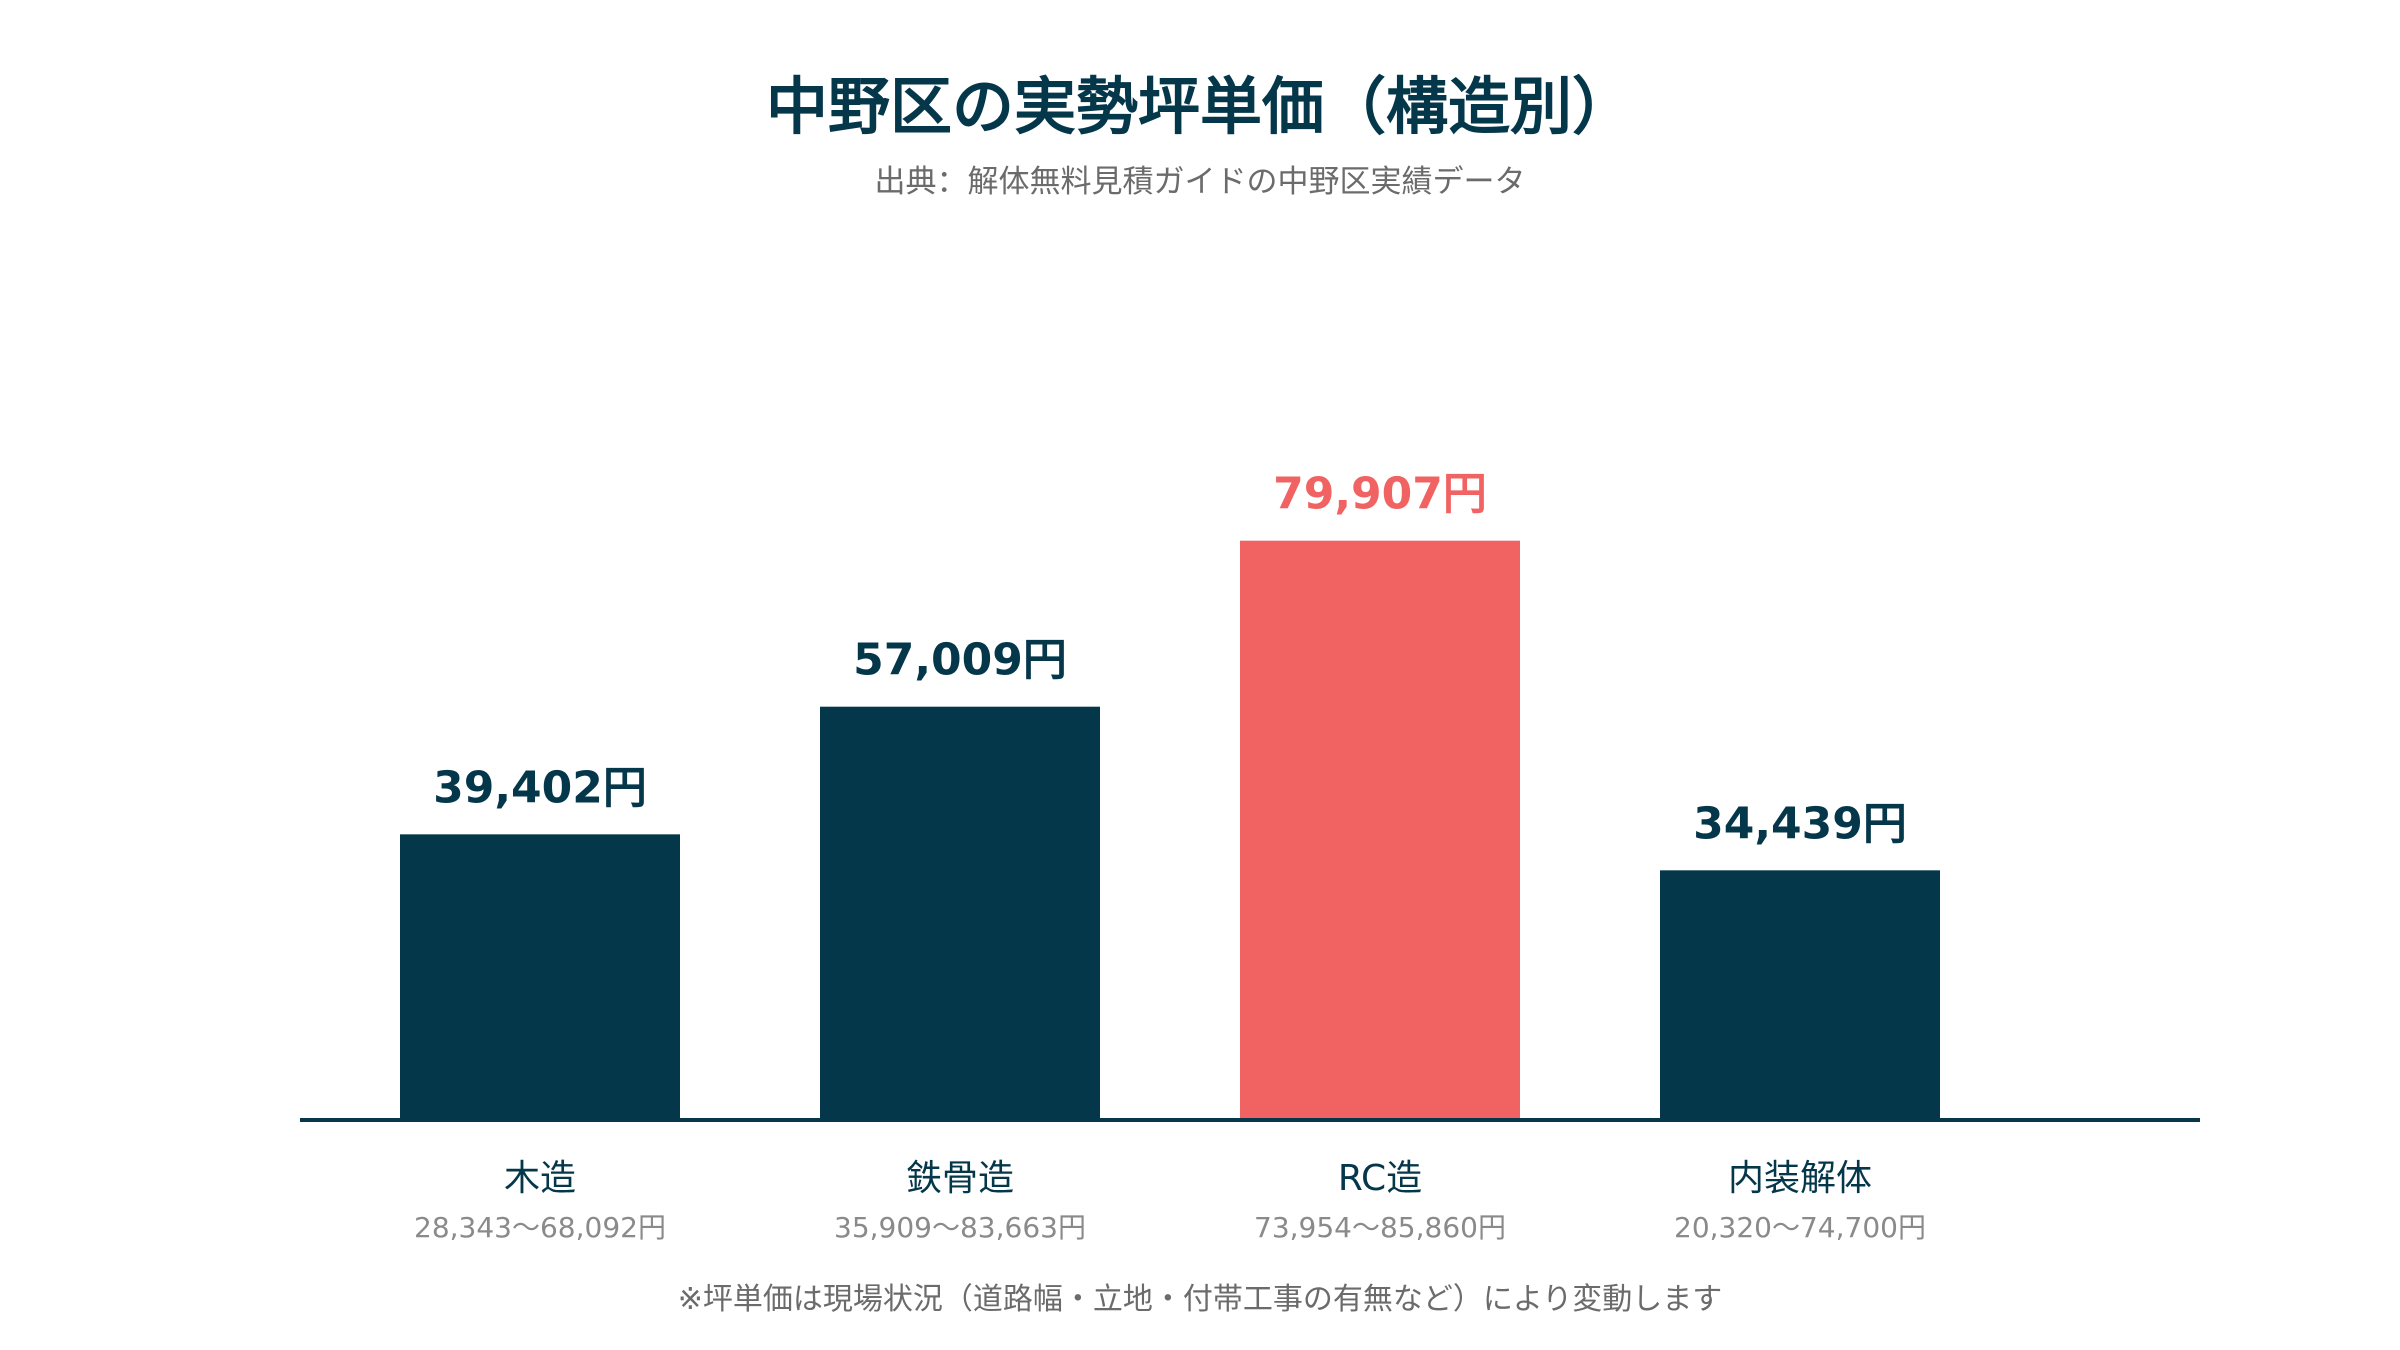 The width and height of the screenshot is (2400, 1350). Describe the element at coordinates (1380, 494) in the screenshot. I see `value-label-2: 79,907円` at that location.